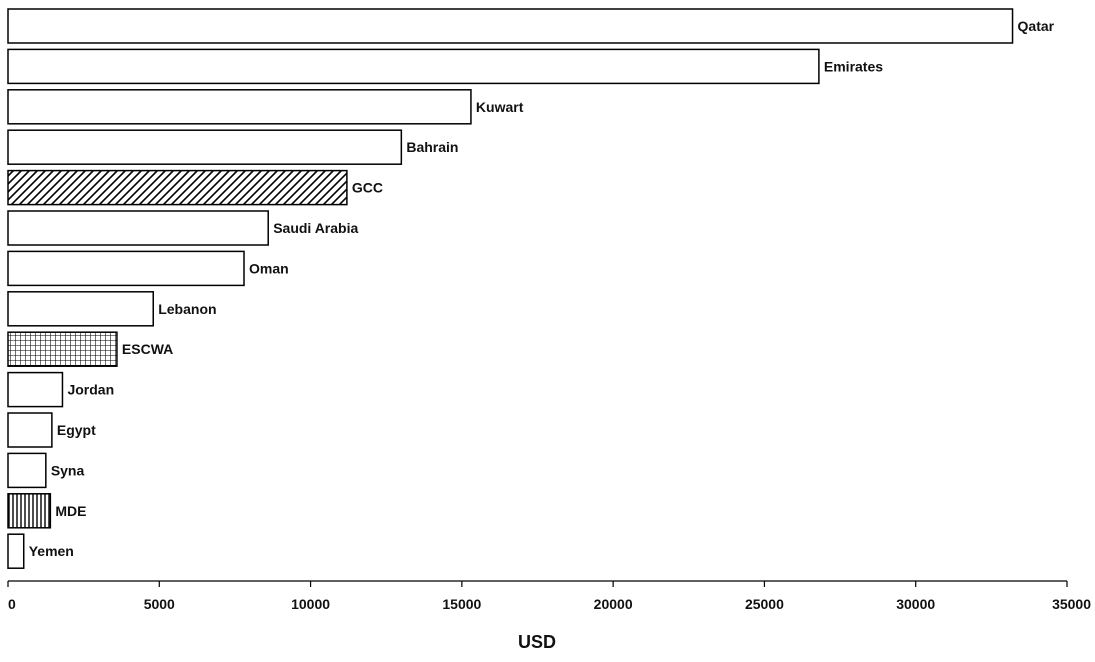 The image size is (1095, 662). Describe the element at coordinates (915, 604) in the screenshot. I see `x-tick-label: 30000` at that location.